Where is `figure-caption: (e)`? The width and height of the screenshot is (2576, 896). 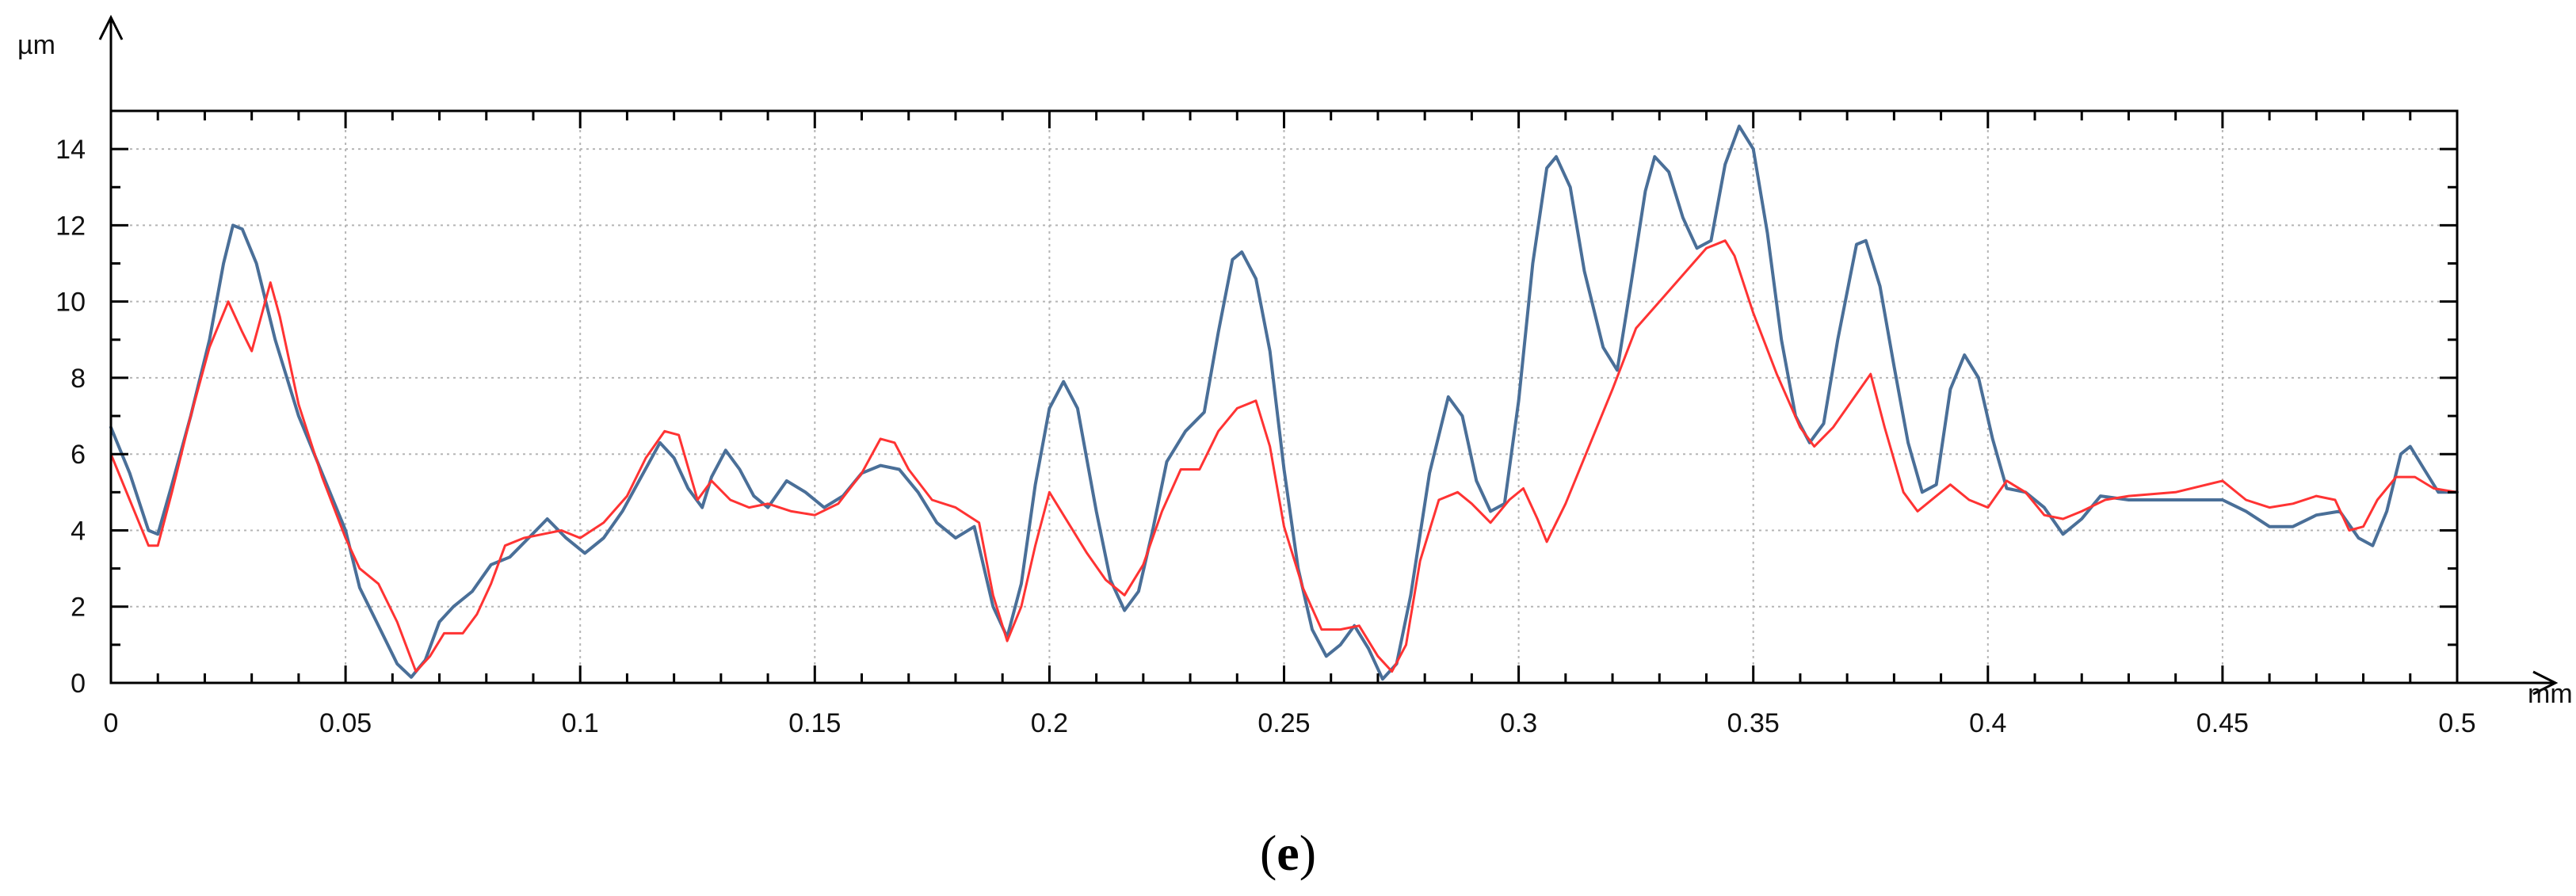 figure-caption: (e) is located at coordinates (1288, 853).